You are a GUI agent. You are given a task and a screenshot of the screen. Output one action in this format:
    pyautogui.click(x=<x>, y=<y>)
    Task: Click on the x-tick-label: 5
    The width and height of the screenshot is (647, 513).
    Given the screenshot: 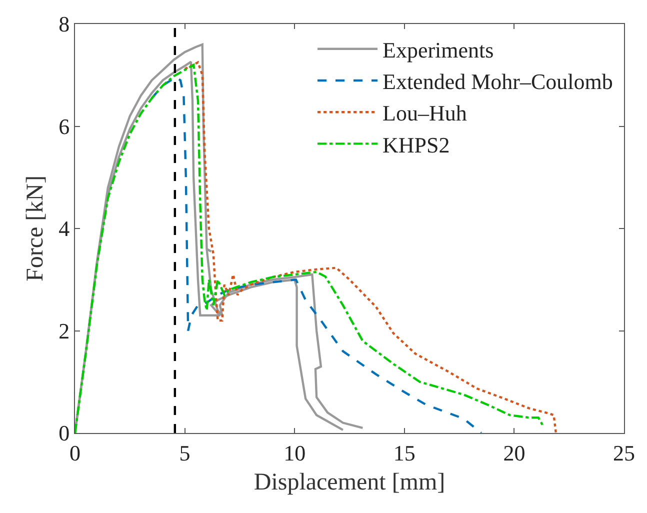 What is the action you would take?
    pyautogui.click(x=184, y=453)
    